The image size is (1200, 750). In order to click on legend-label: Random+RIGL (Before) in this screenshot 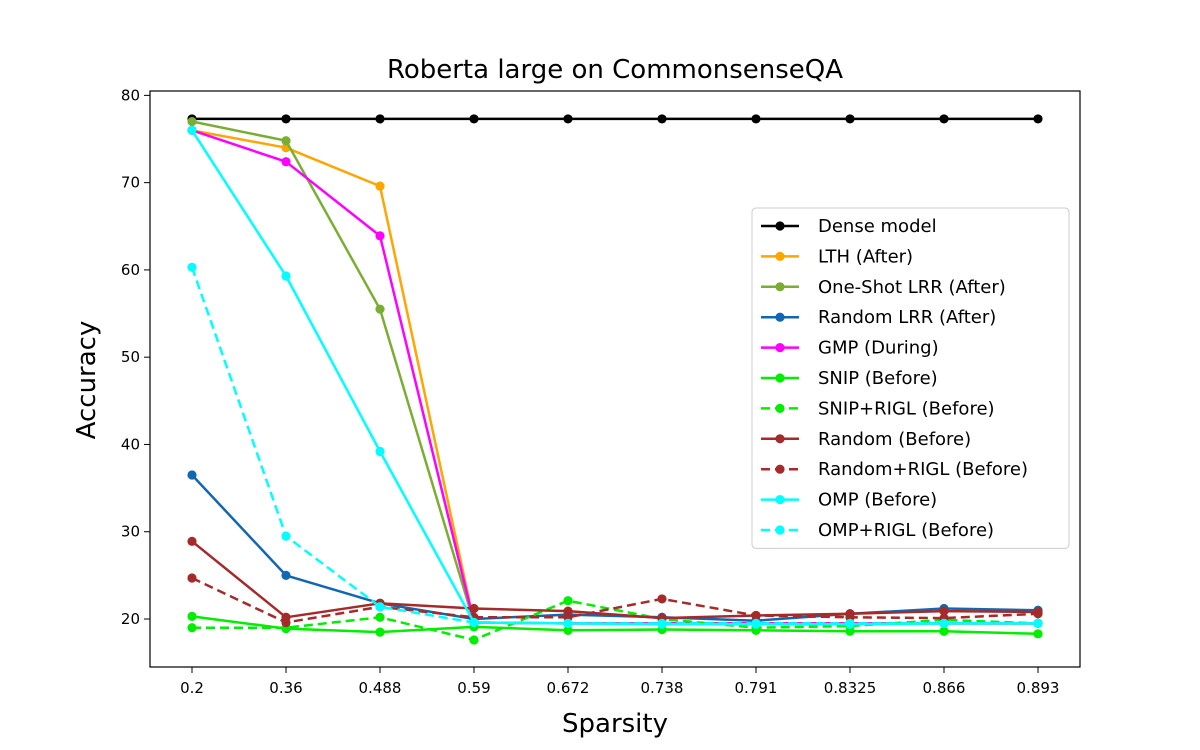, I will do `click(923, 469)`.